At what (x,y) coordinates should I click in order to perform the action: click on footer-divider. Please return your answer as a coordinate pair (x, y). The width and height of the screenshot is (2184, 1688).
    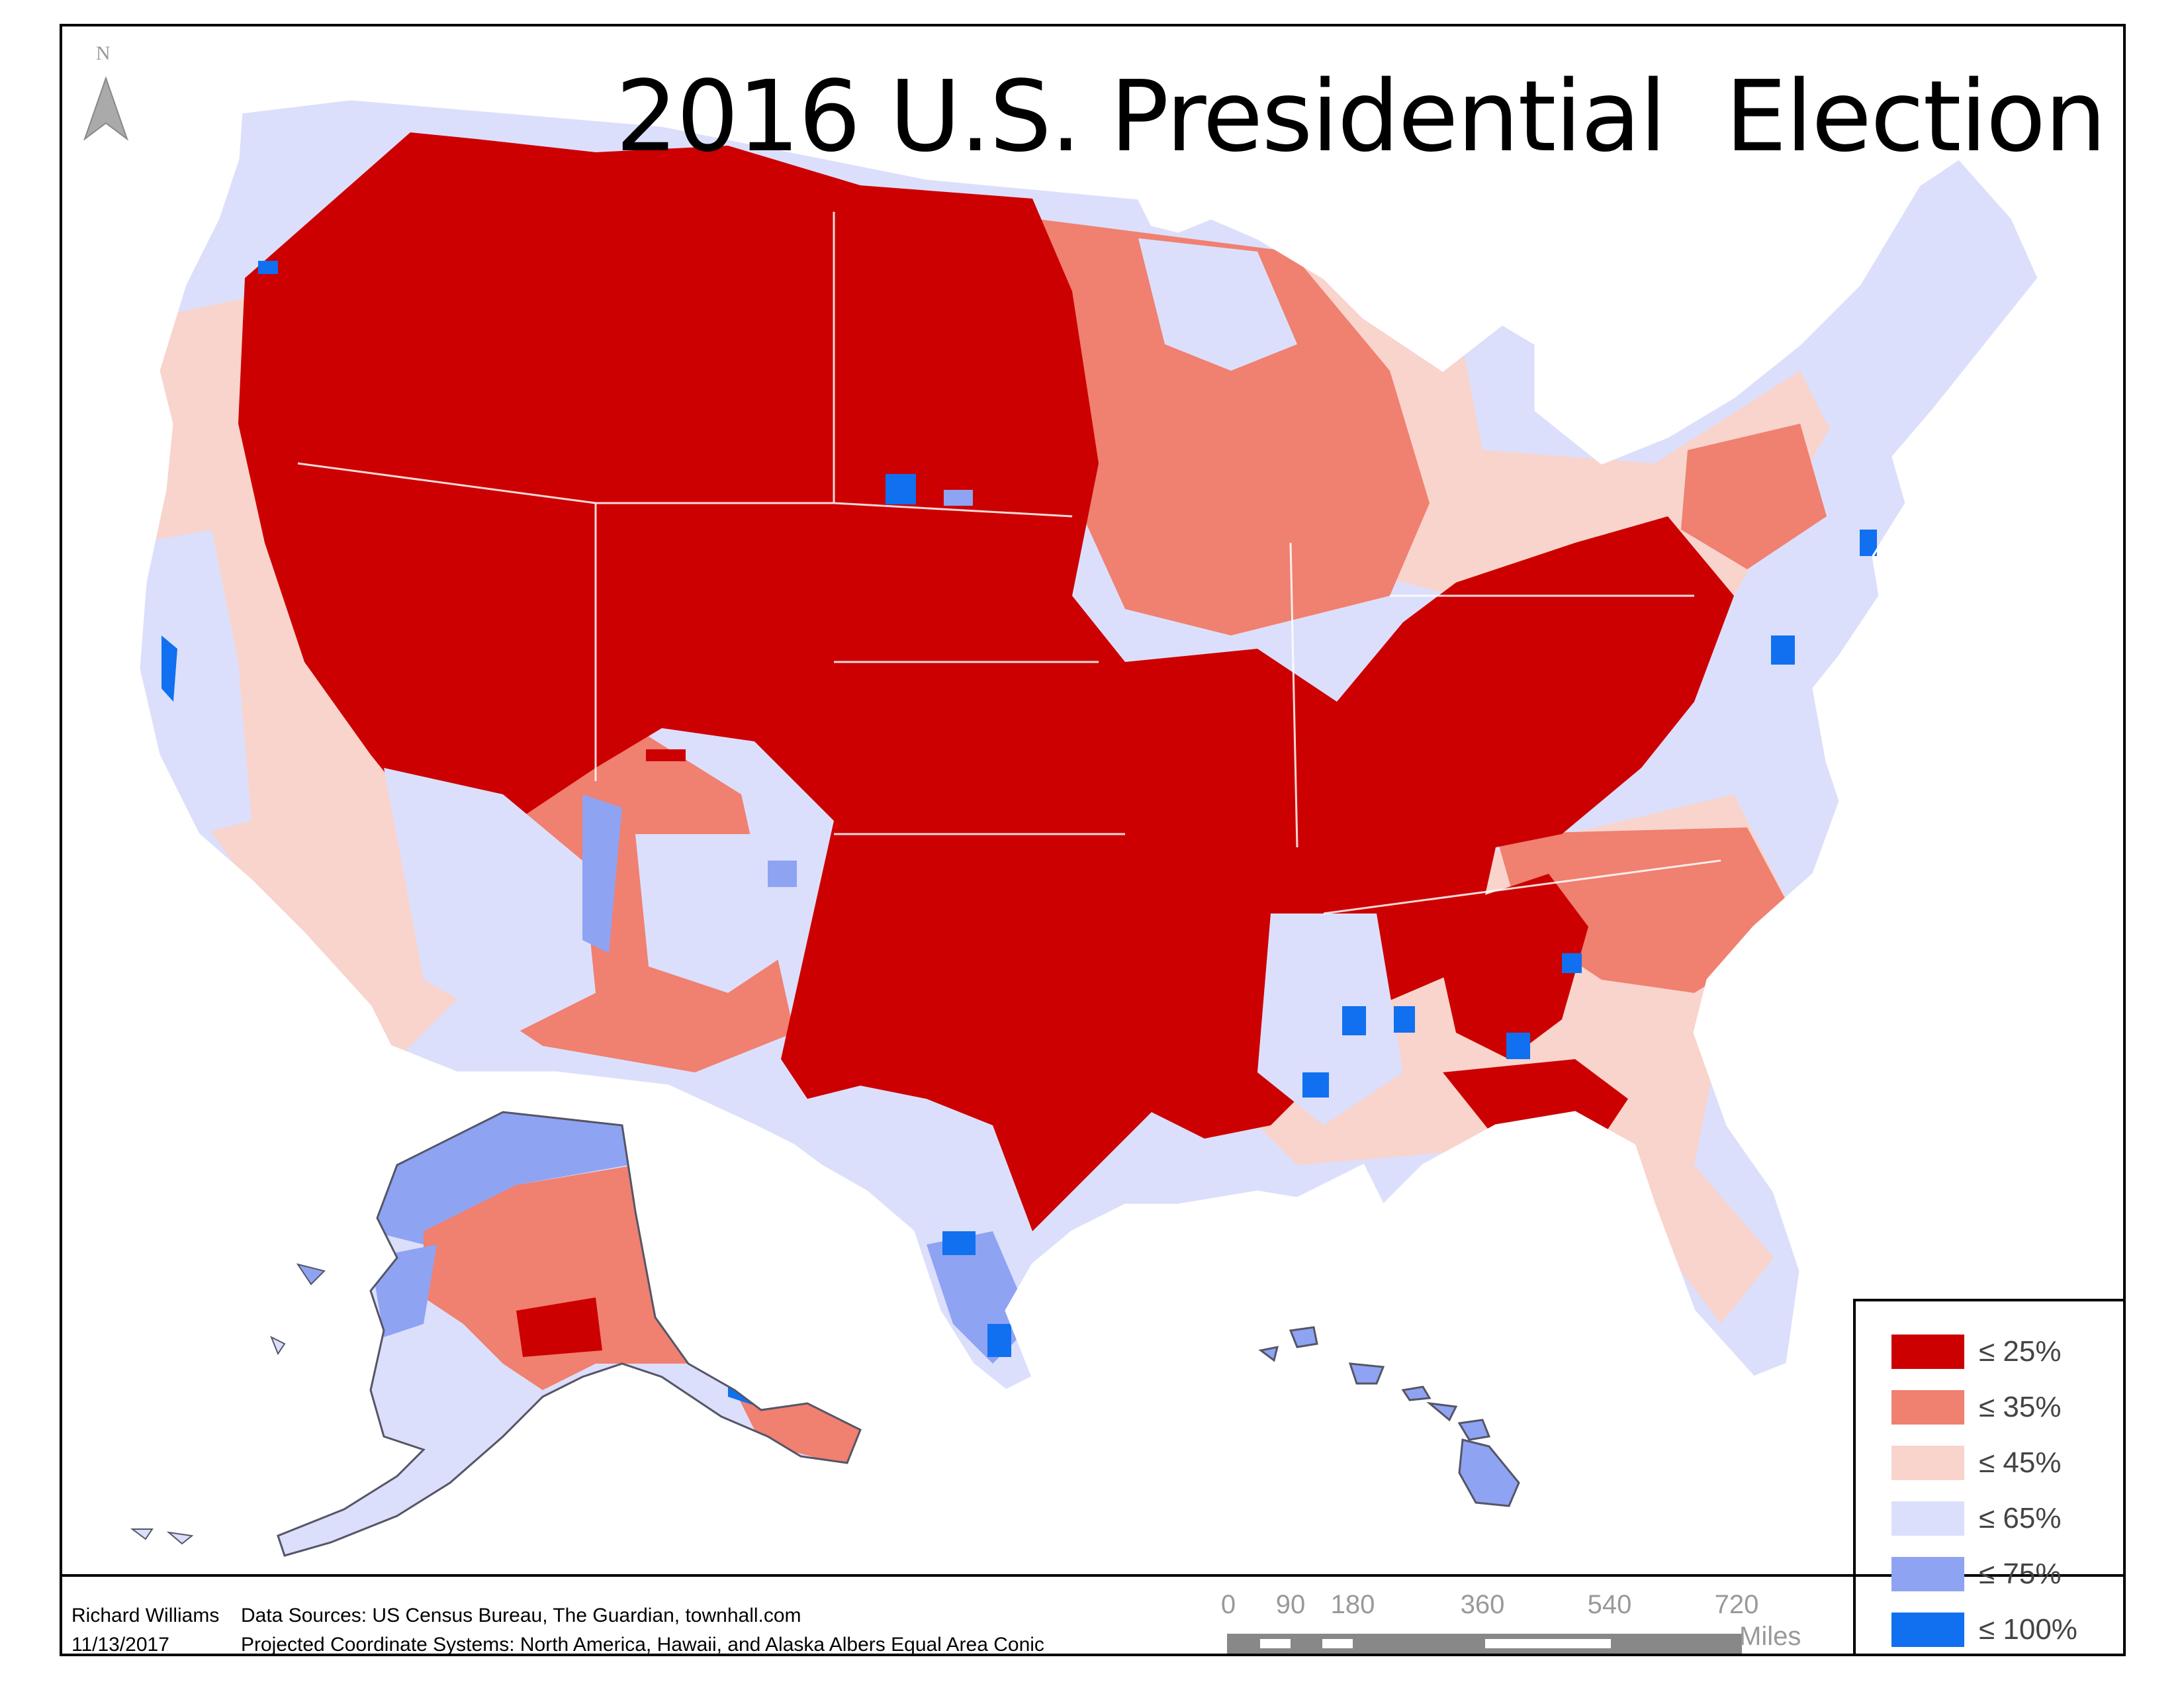
    Looking at the image, I should click on (1093, 1575).